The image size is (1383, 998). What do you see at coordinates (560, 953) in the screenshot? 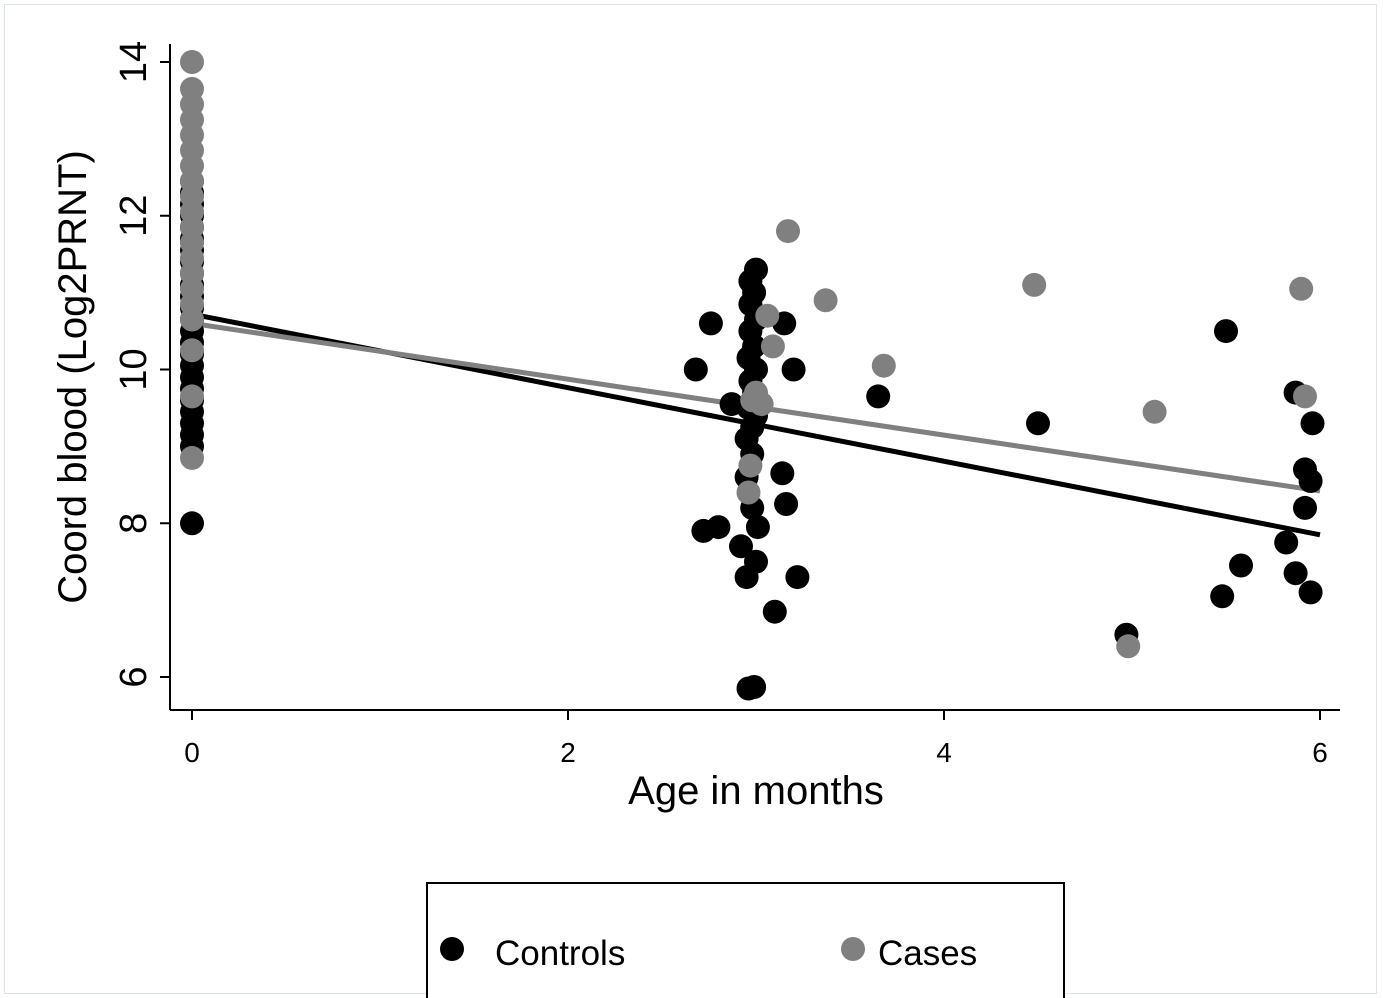
I see `legend-label-controls: Controls` at bounding box center [560, 953].